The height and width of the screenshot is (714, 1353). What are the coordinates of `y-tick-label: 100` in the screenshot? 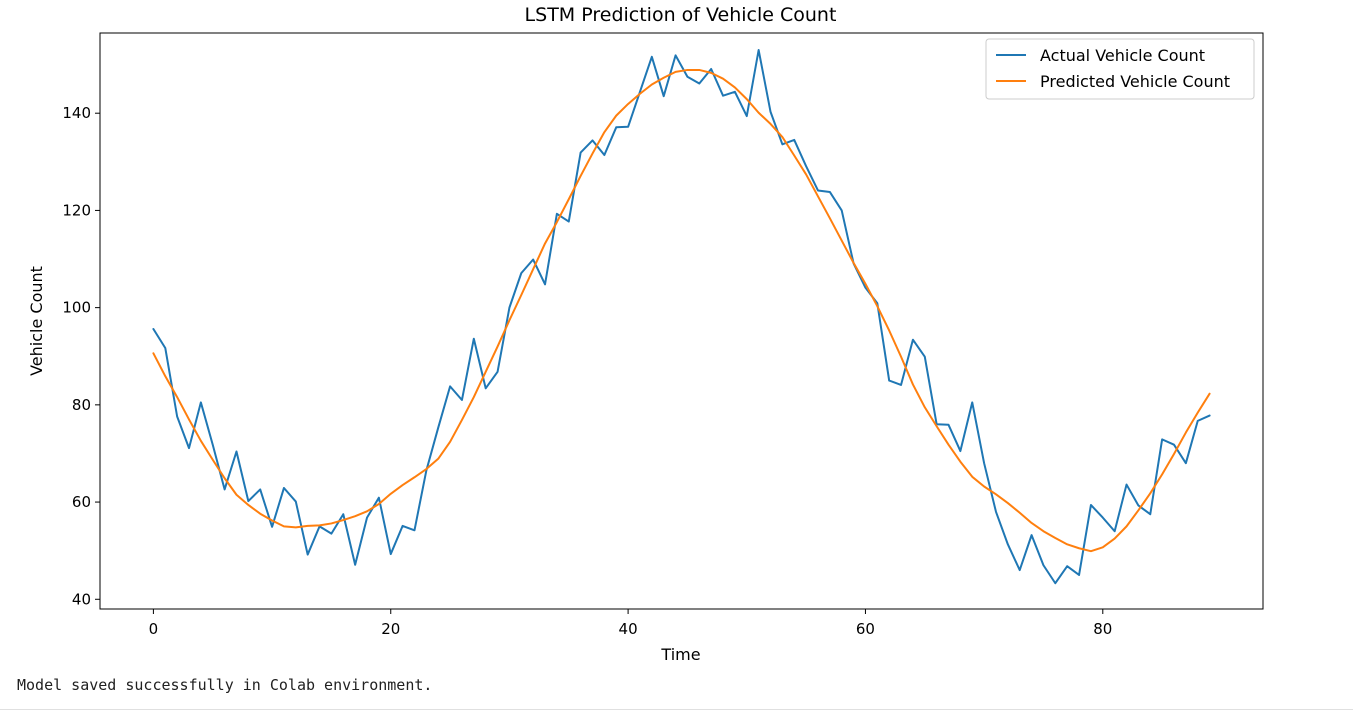 It's located at (76, 308).